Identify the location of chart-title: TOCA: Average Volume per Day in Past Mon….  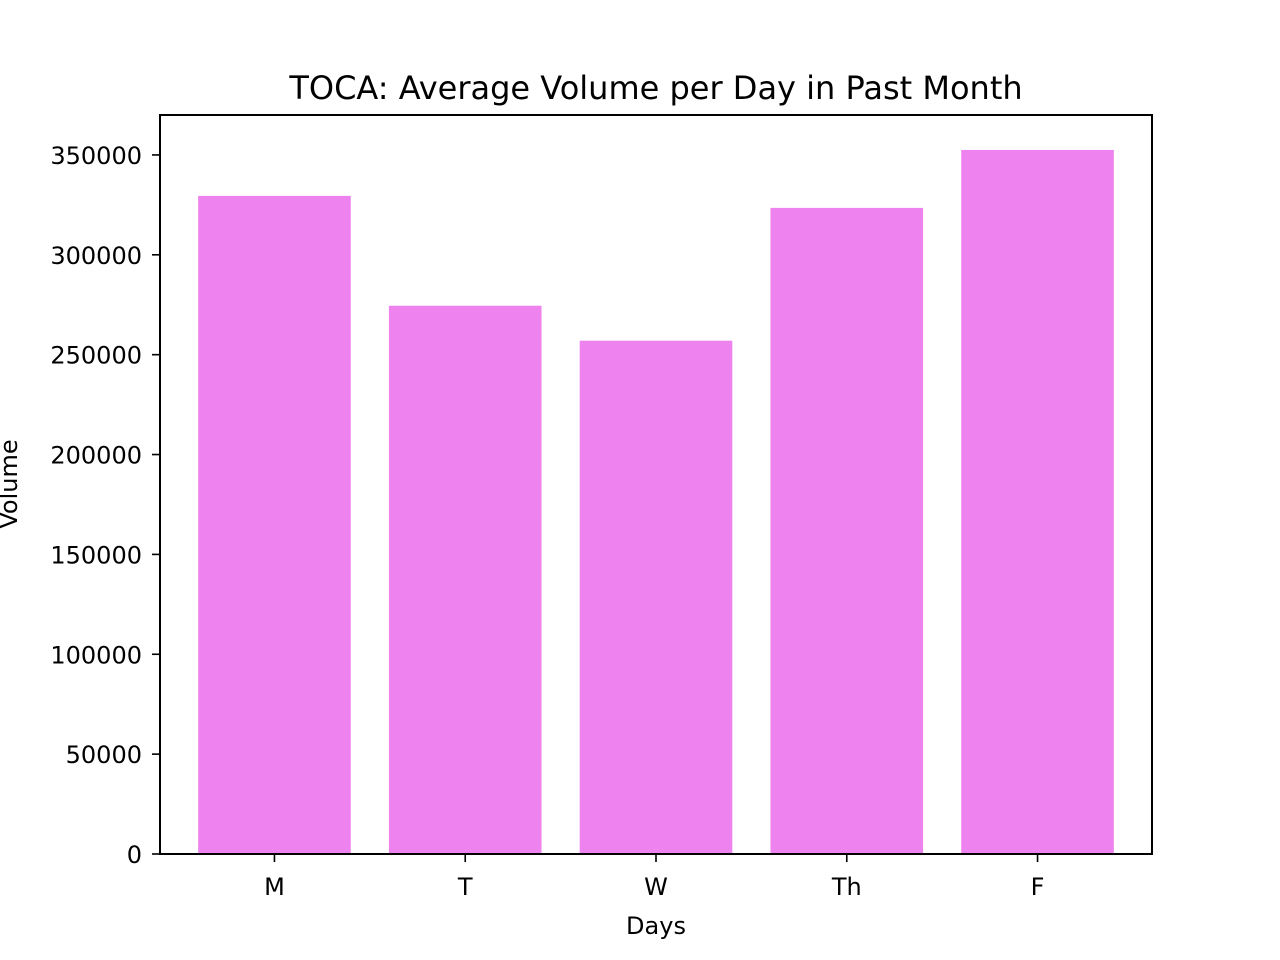
(655, 88).